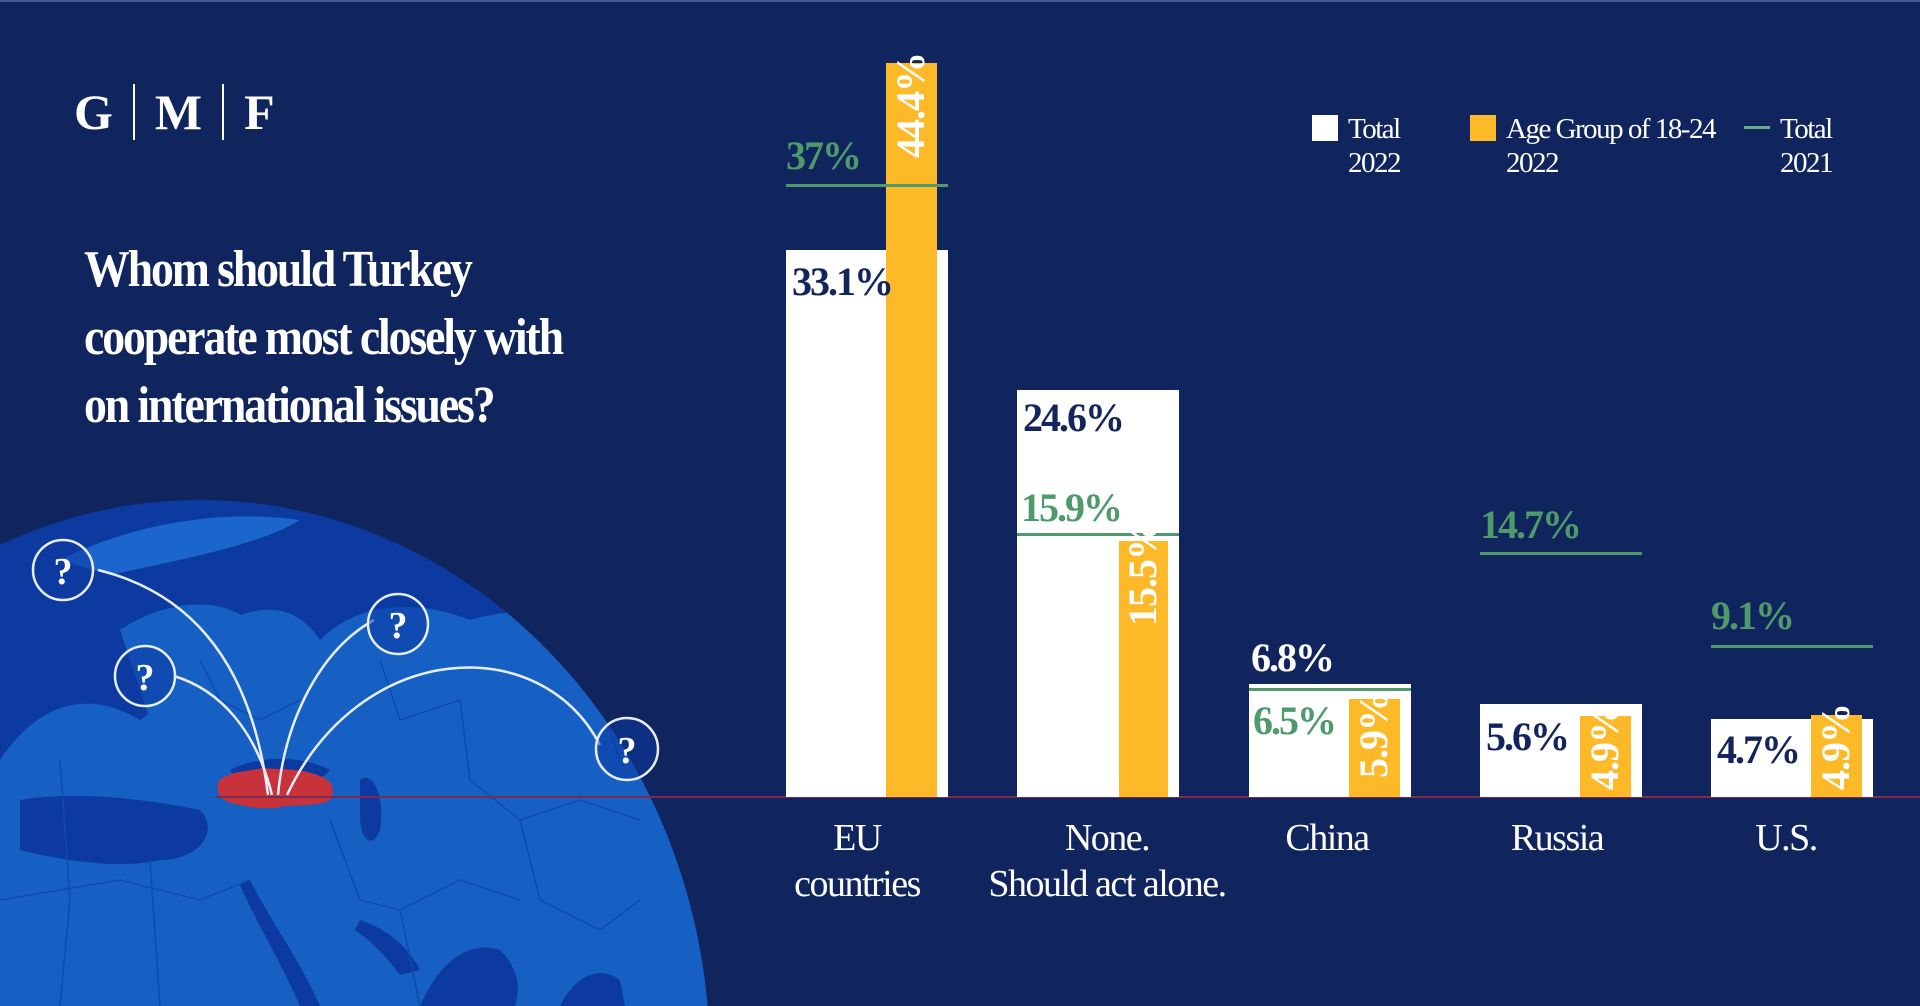 This screenshot has height=1006, width=1920. Describe the element at coordinates (824, 155) in the screenshot. I see `value-total-2021: 37%` at that location.